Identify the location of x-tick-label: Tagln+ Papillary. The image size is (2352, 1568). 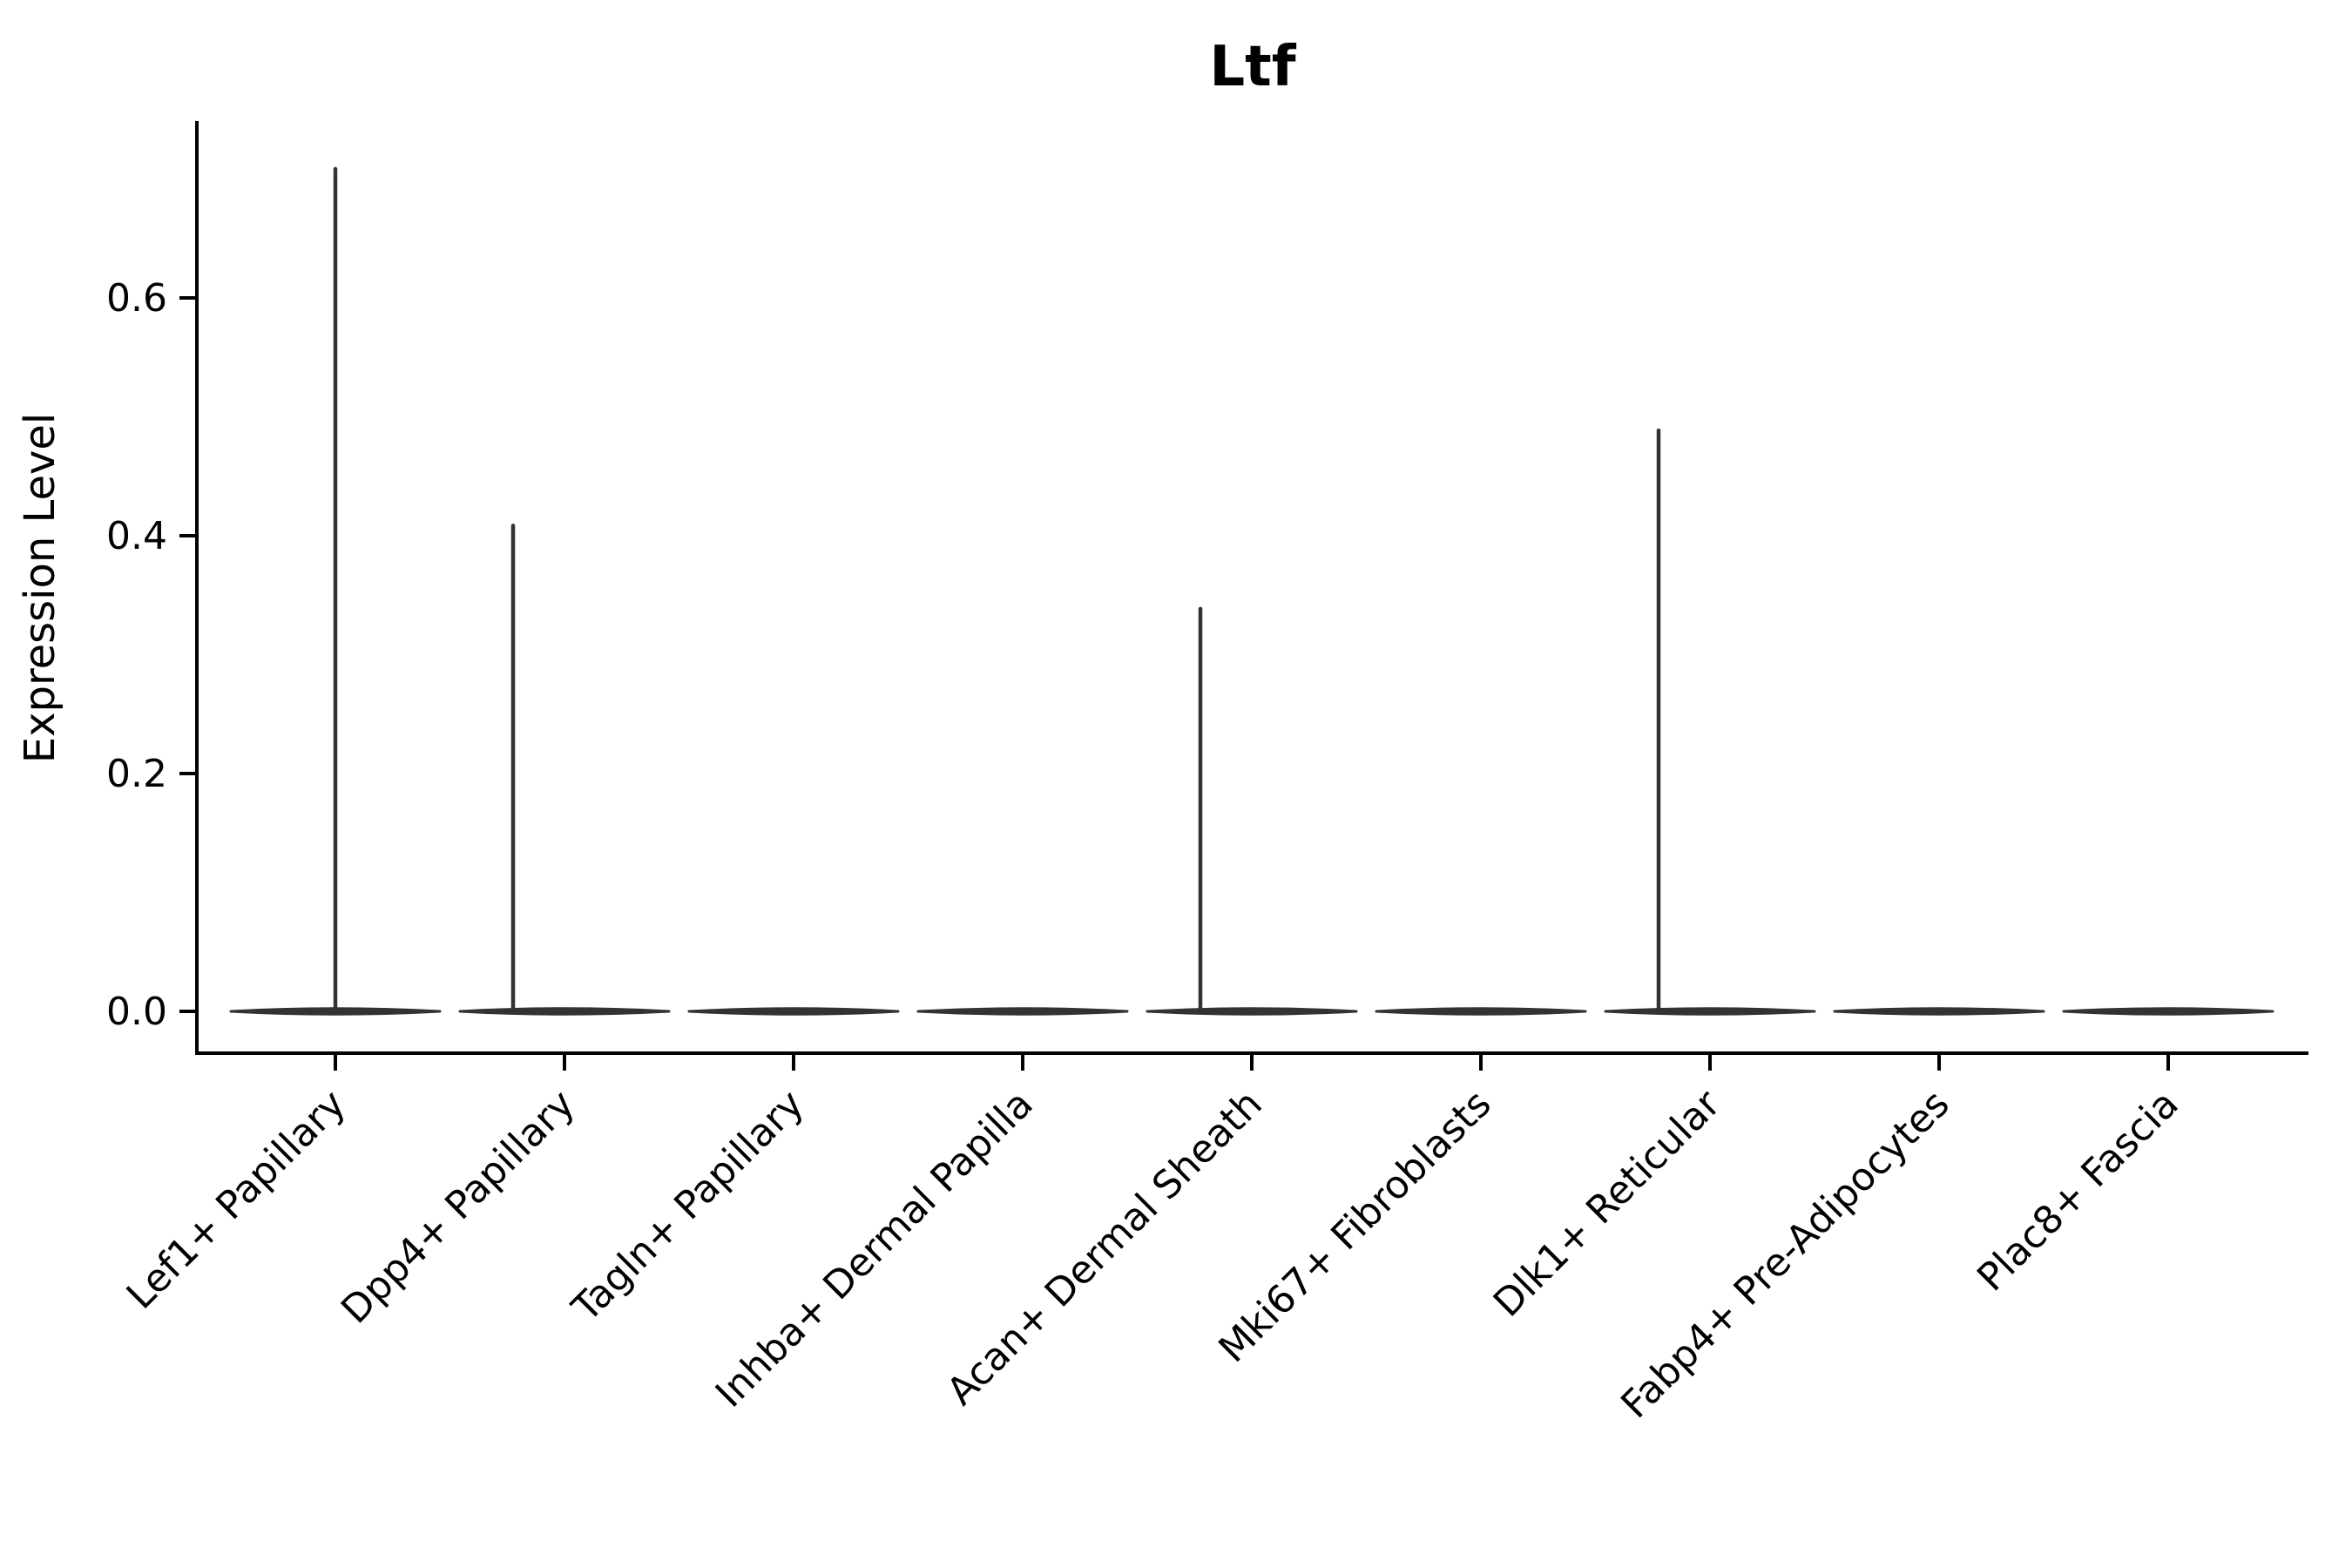
(688, 1206).